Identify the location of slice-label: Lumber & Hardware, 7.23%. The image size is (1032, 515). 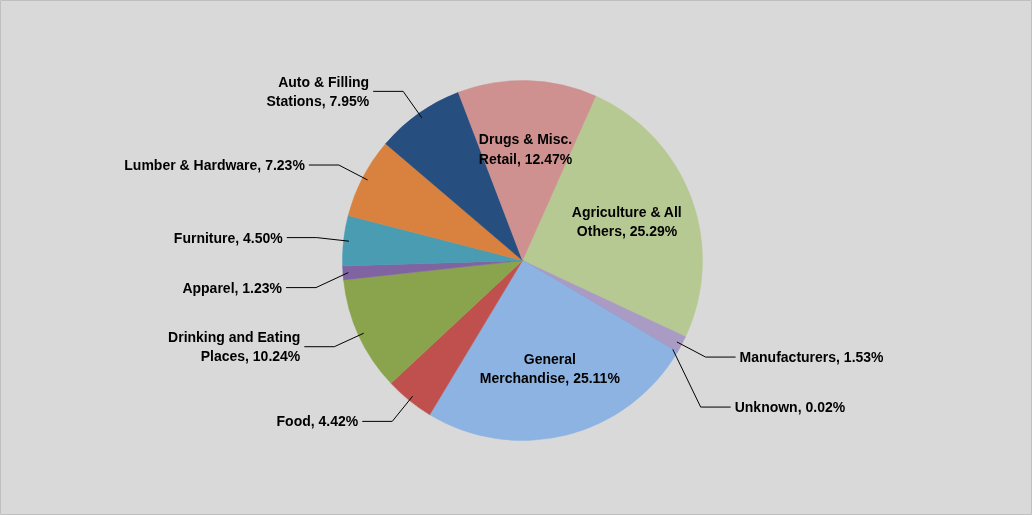
(215, 165).